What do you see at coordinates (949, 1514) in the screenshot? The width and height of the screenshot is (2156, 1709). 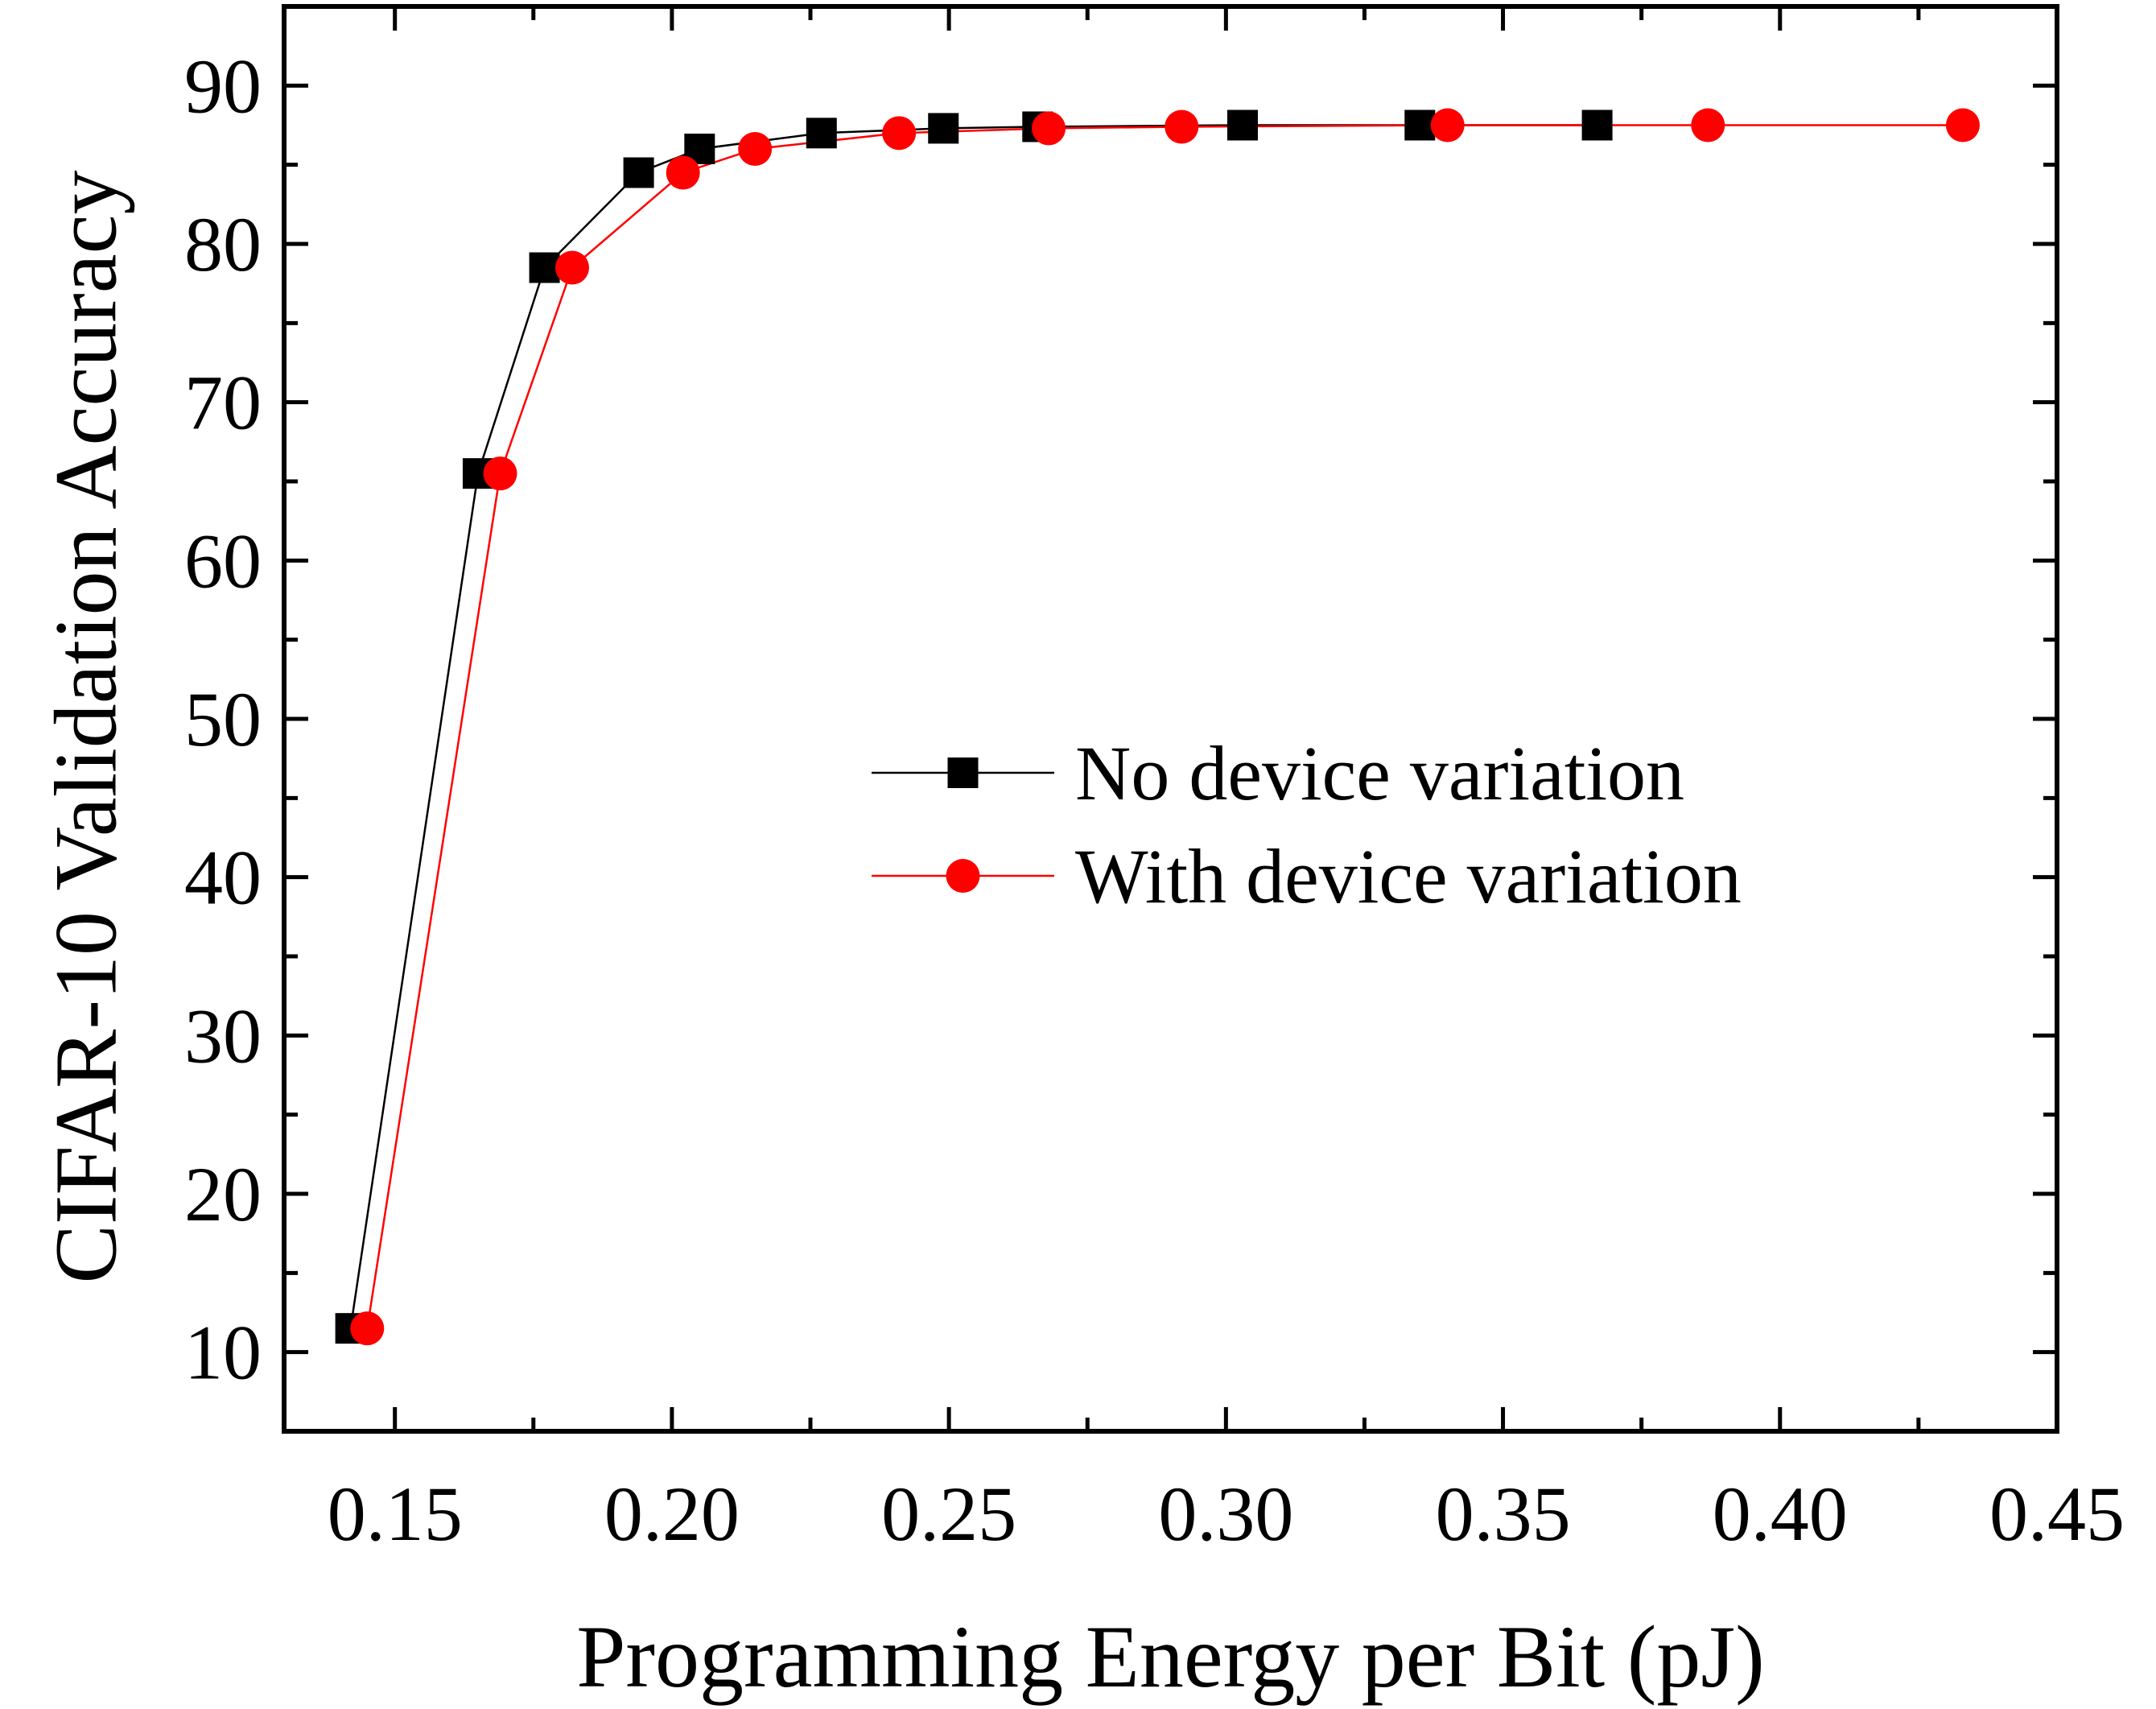 I see `x-tick-label: 0.25` at bounding box center [949, 1514].